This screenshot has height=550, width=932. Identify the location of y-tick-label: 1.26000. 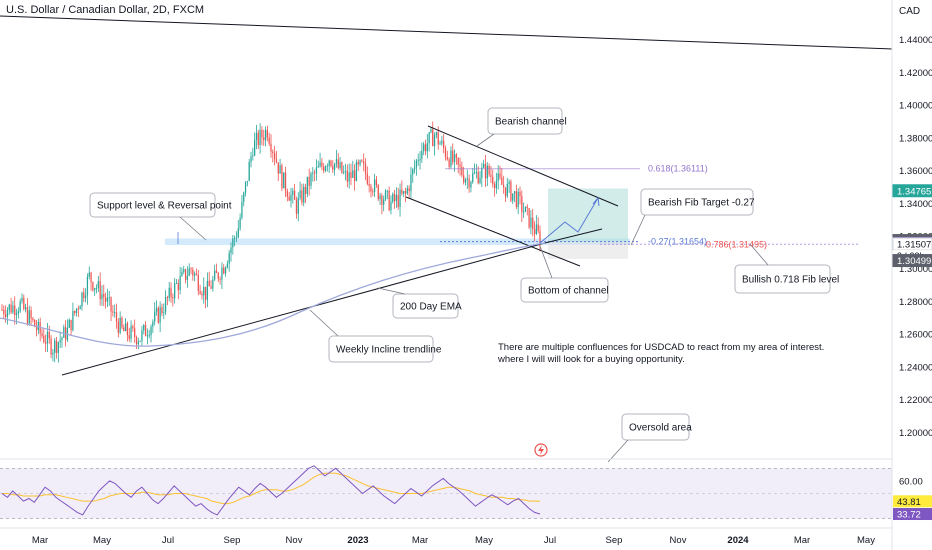
(915, 335).